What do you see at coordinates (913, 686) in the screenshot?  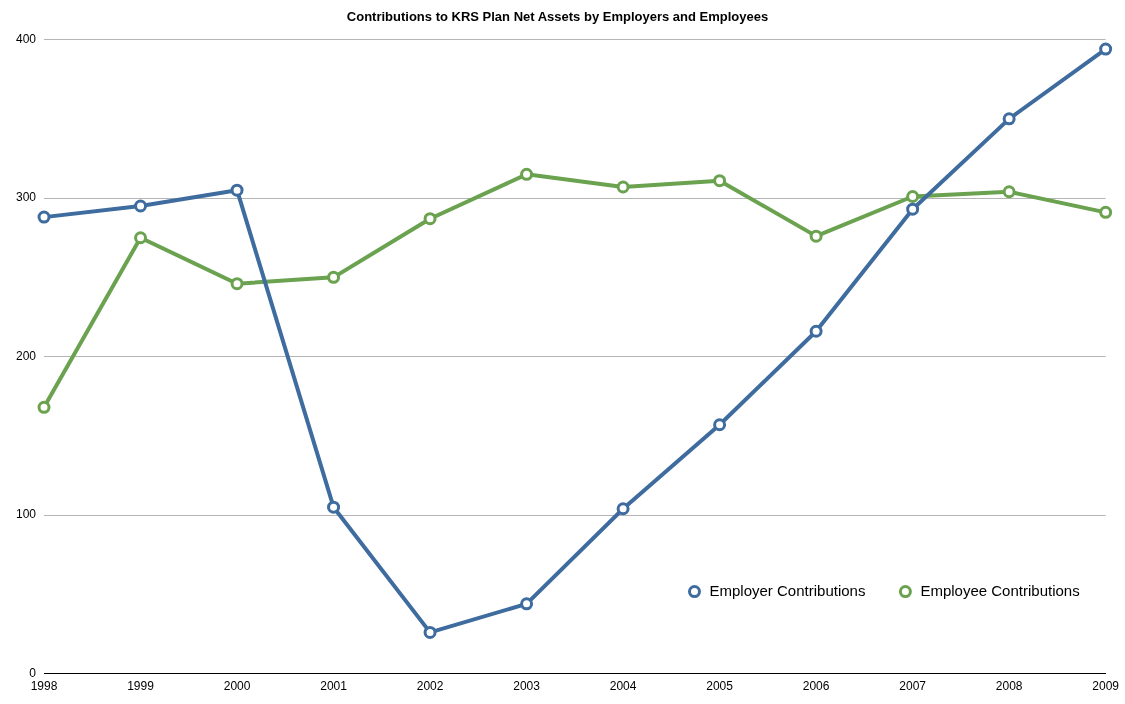 I see `x-tick-label: 2007` at bounding box center [913, 686].